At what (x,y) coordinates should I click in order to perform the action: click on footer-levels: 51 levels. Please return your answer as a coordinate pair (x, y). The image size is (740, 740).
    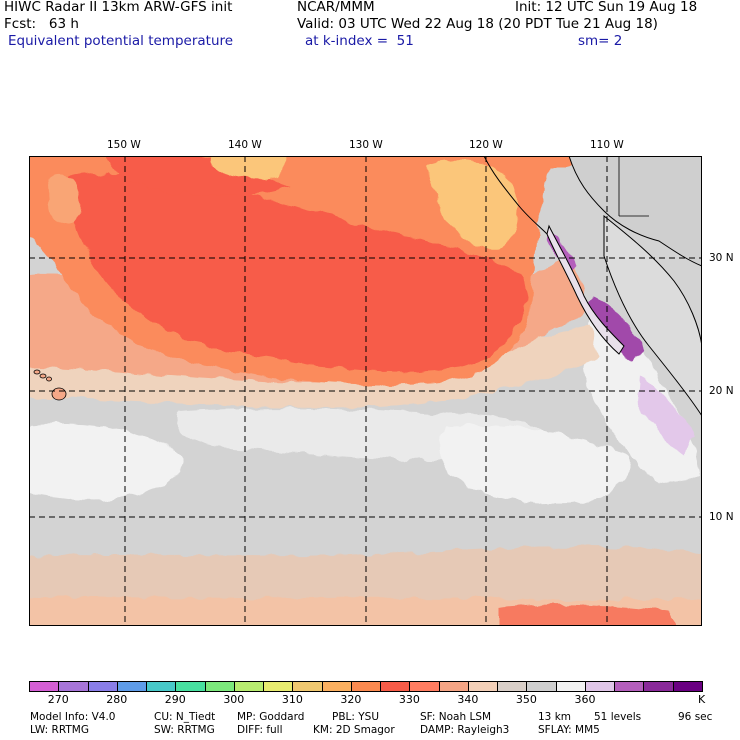
    Looking at the image, I should click on (618, 717).